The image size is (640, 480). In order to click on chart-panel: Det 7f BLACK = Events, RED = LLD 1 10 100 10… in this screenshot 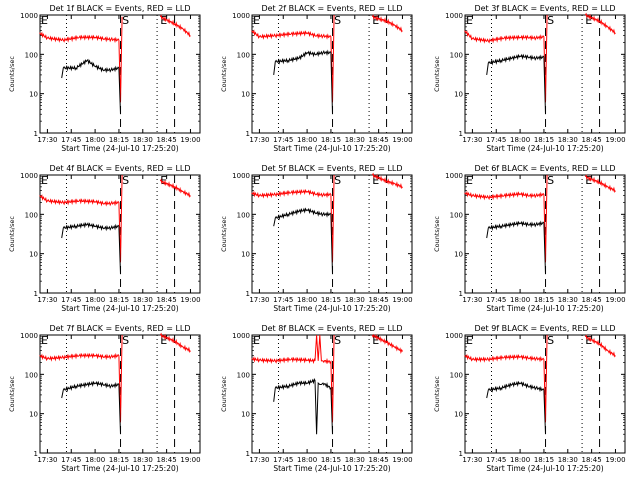, I will do `click(104, 398)`.